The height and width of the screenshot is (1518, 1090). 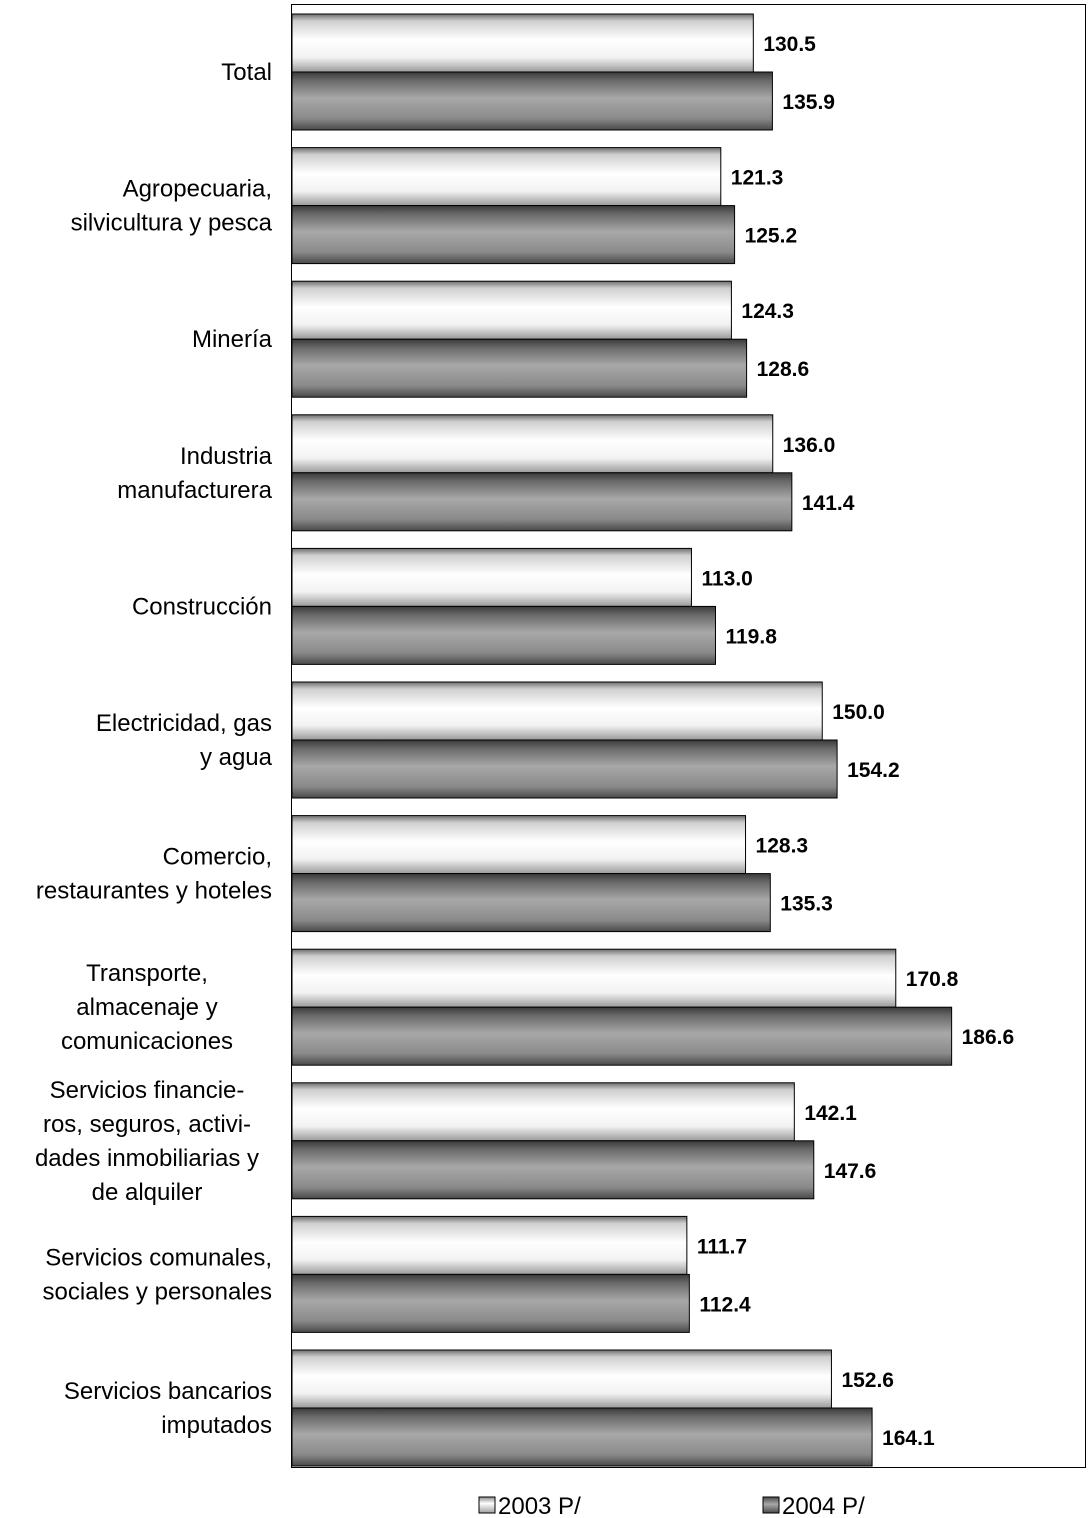 I want to click on data-label-2004-3: 141.4, so click(x=828, y=503).